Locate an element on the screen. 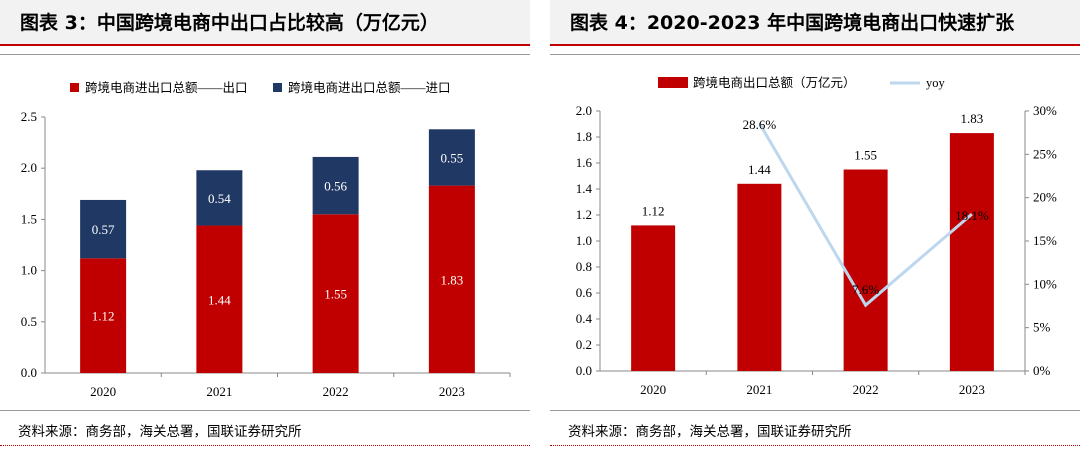  data-label-import: 0.55 is located at coordinates (452, 157).